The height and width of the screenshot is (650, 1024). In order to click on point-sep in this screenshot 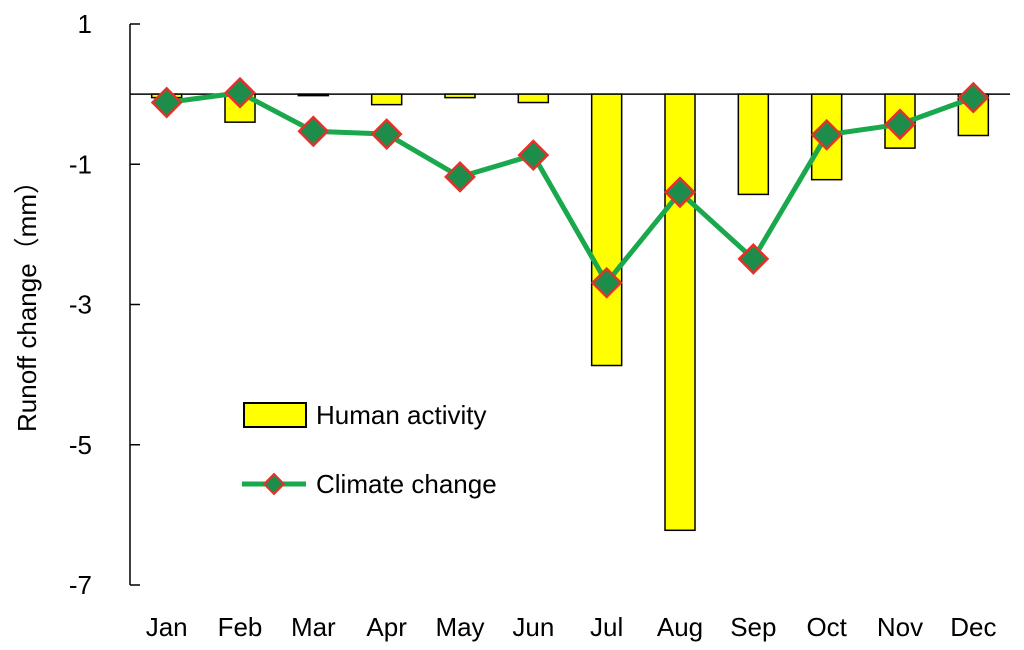, I will do `click(753, 259)`.